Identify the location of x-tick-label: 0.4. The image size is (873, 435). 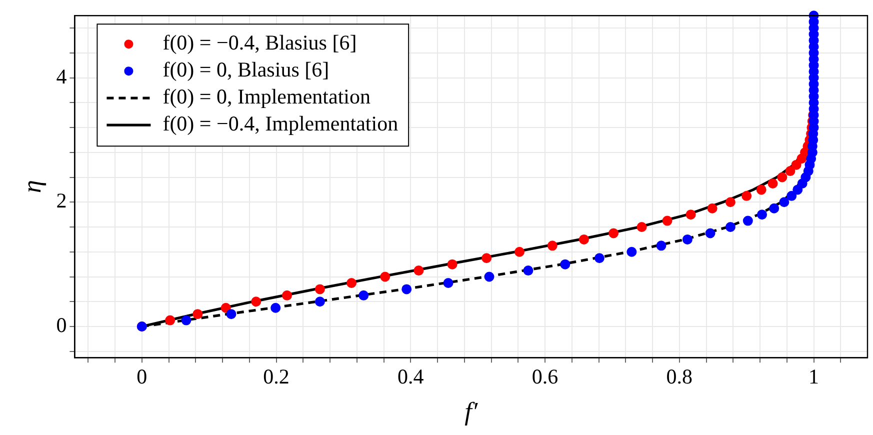
(411, 376).